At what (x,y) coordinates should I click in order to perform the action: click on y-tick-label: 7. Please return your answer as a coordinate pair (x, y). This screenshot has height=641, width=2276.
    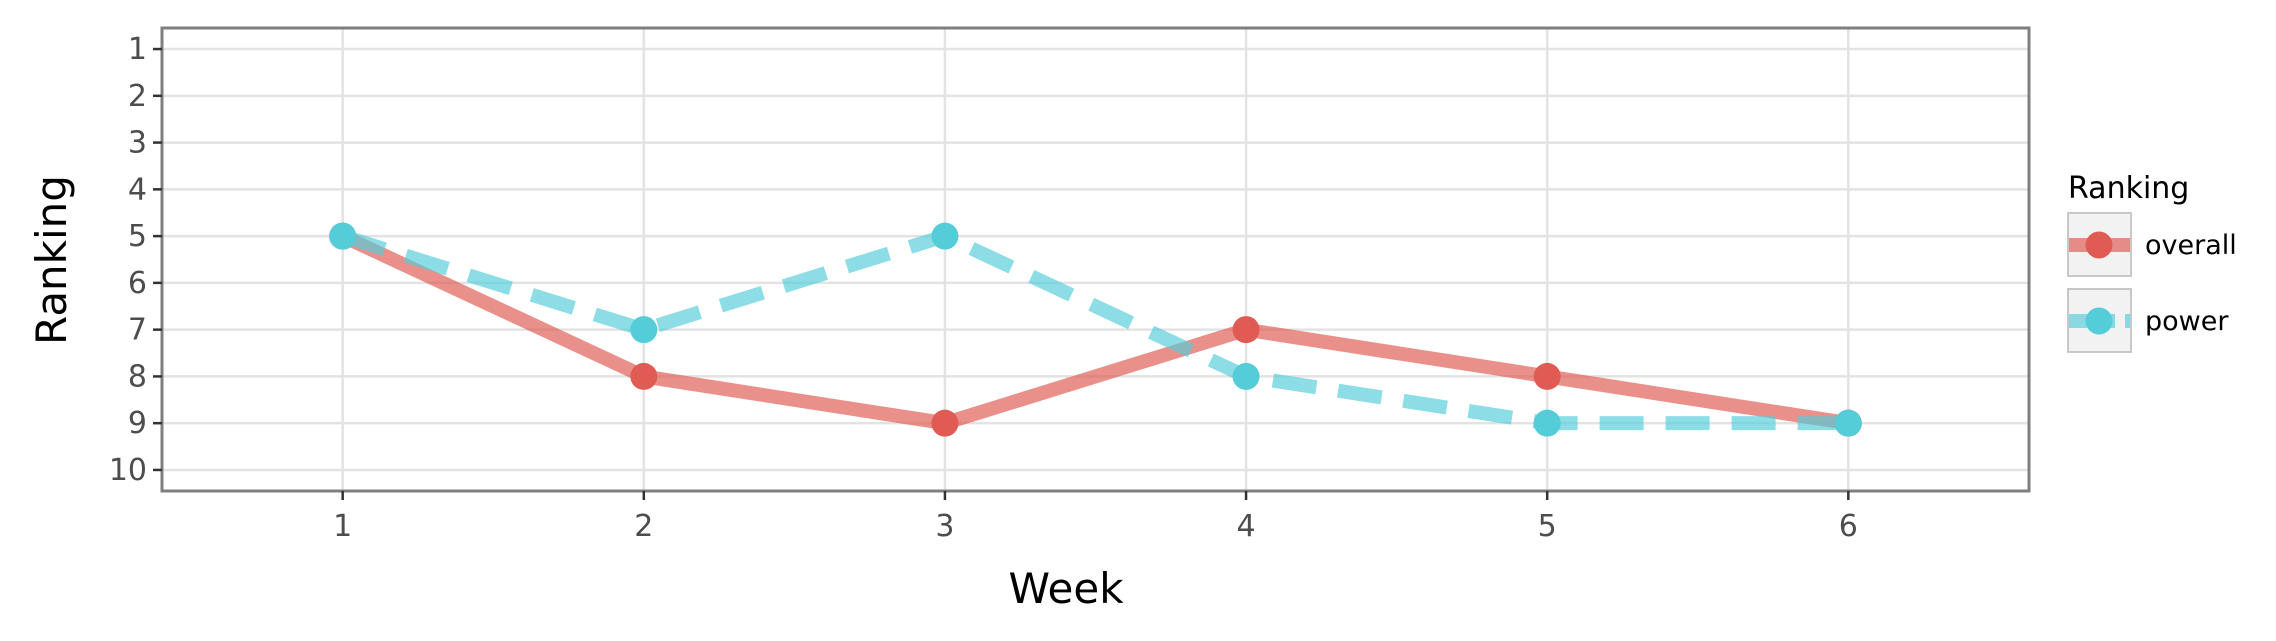
    Looking at the image, I should click on (137, 330).